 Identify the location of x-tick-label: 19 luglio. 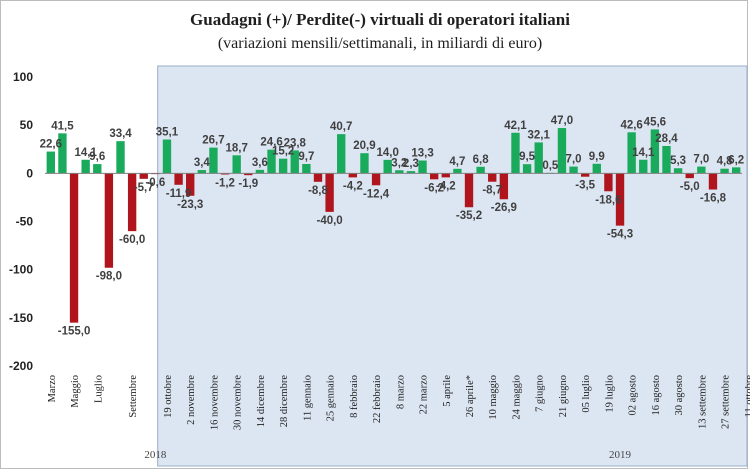
(609, 394).